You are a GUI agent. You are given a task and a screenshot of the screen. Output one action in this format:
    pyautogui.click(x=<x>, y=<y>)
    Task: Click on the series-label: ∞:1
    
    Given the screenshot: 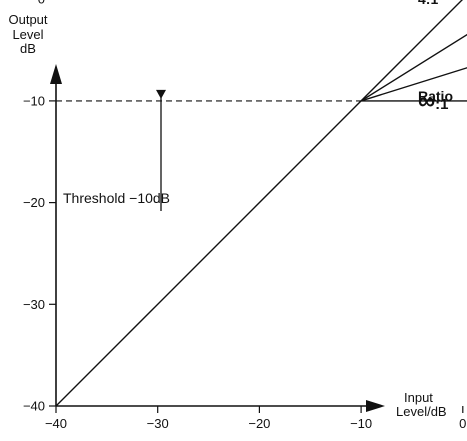 What is the action you would take?
    pyautogui.click(x=433, y=101)
    